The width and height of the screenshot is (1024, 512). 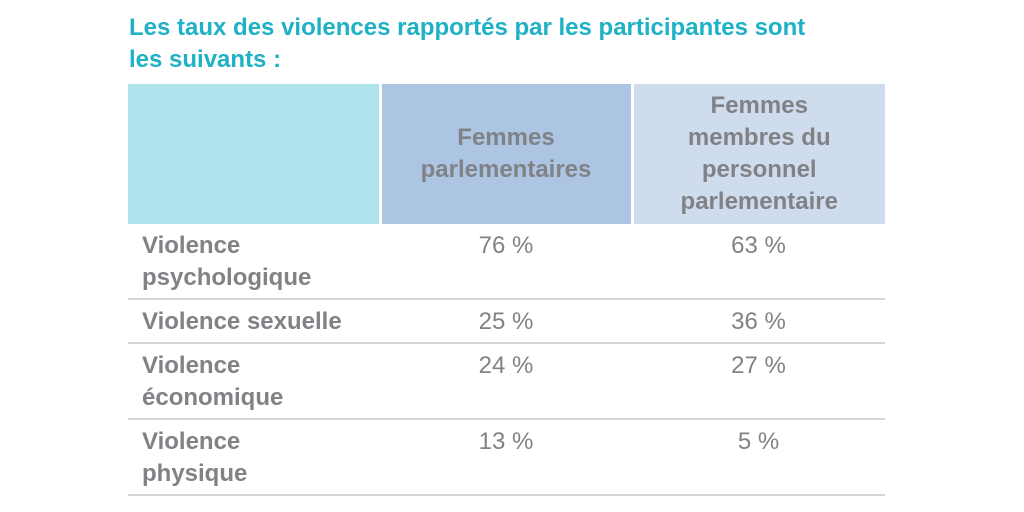 I want to click on row-label-psychological: Violence psychologique, so click(x=254, y=262).